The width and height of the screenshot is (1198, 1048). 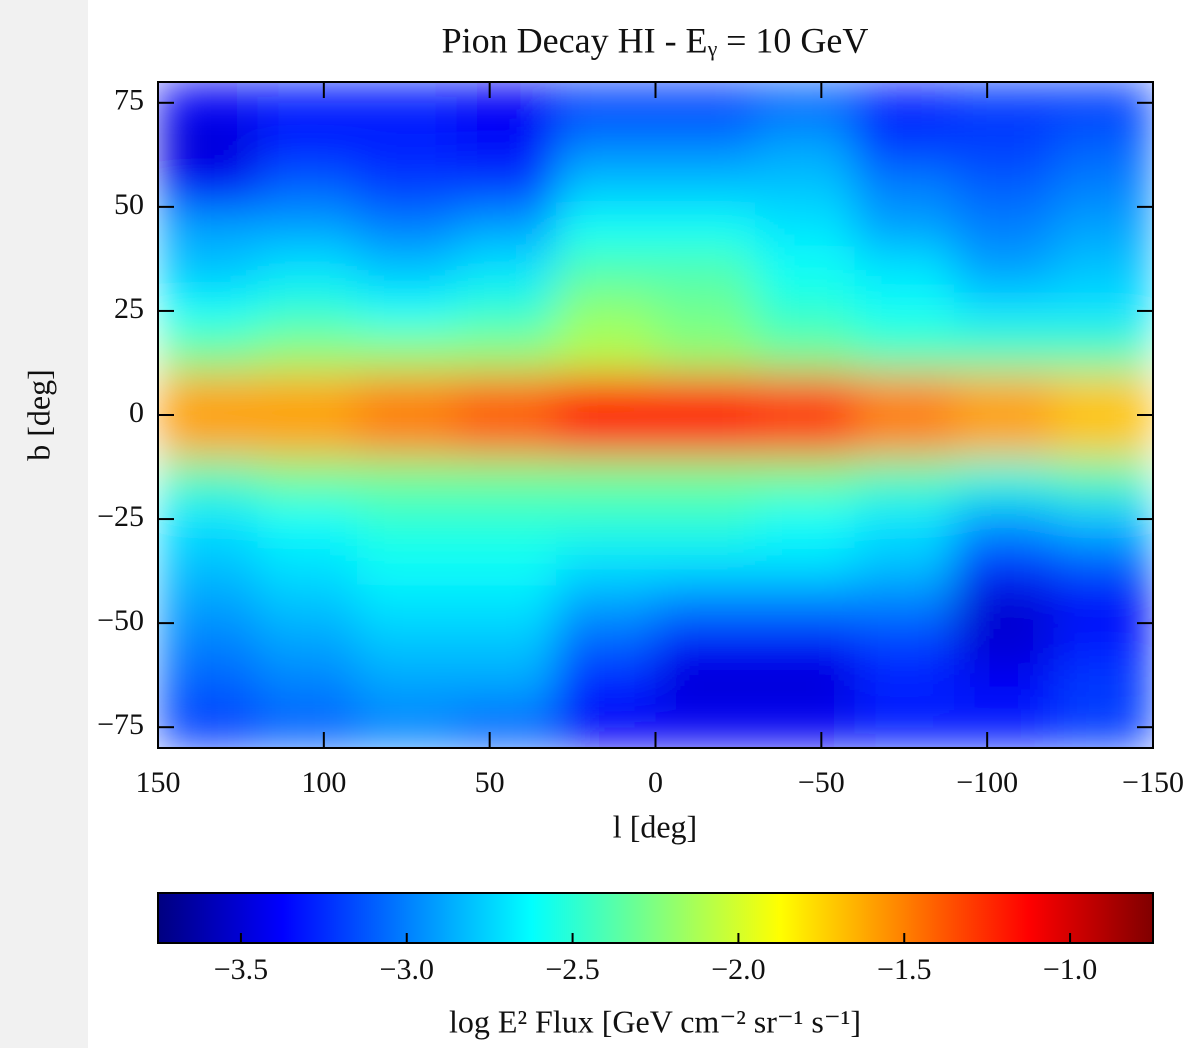 What do you see at coordinates (1070, 969) in the screenshot?
I see `colorbar-tick-label: −1.0` at bounding box center [1070, 969].